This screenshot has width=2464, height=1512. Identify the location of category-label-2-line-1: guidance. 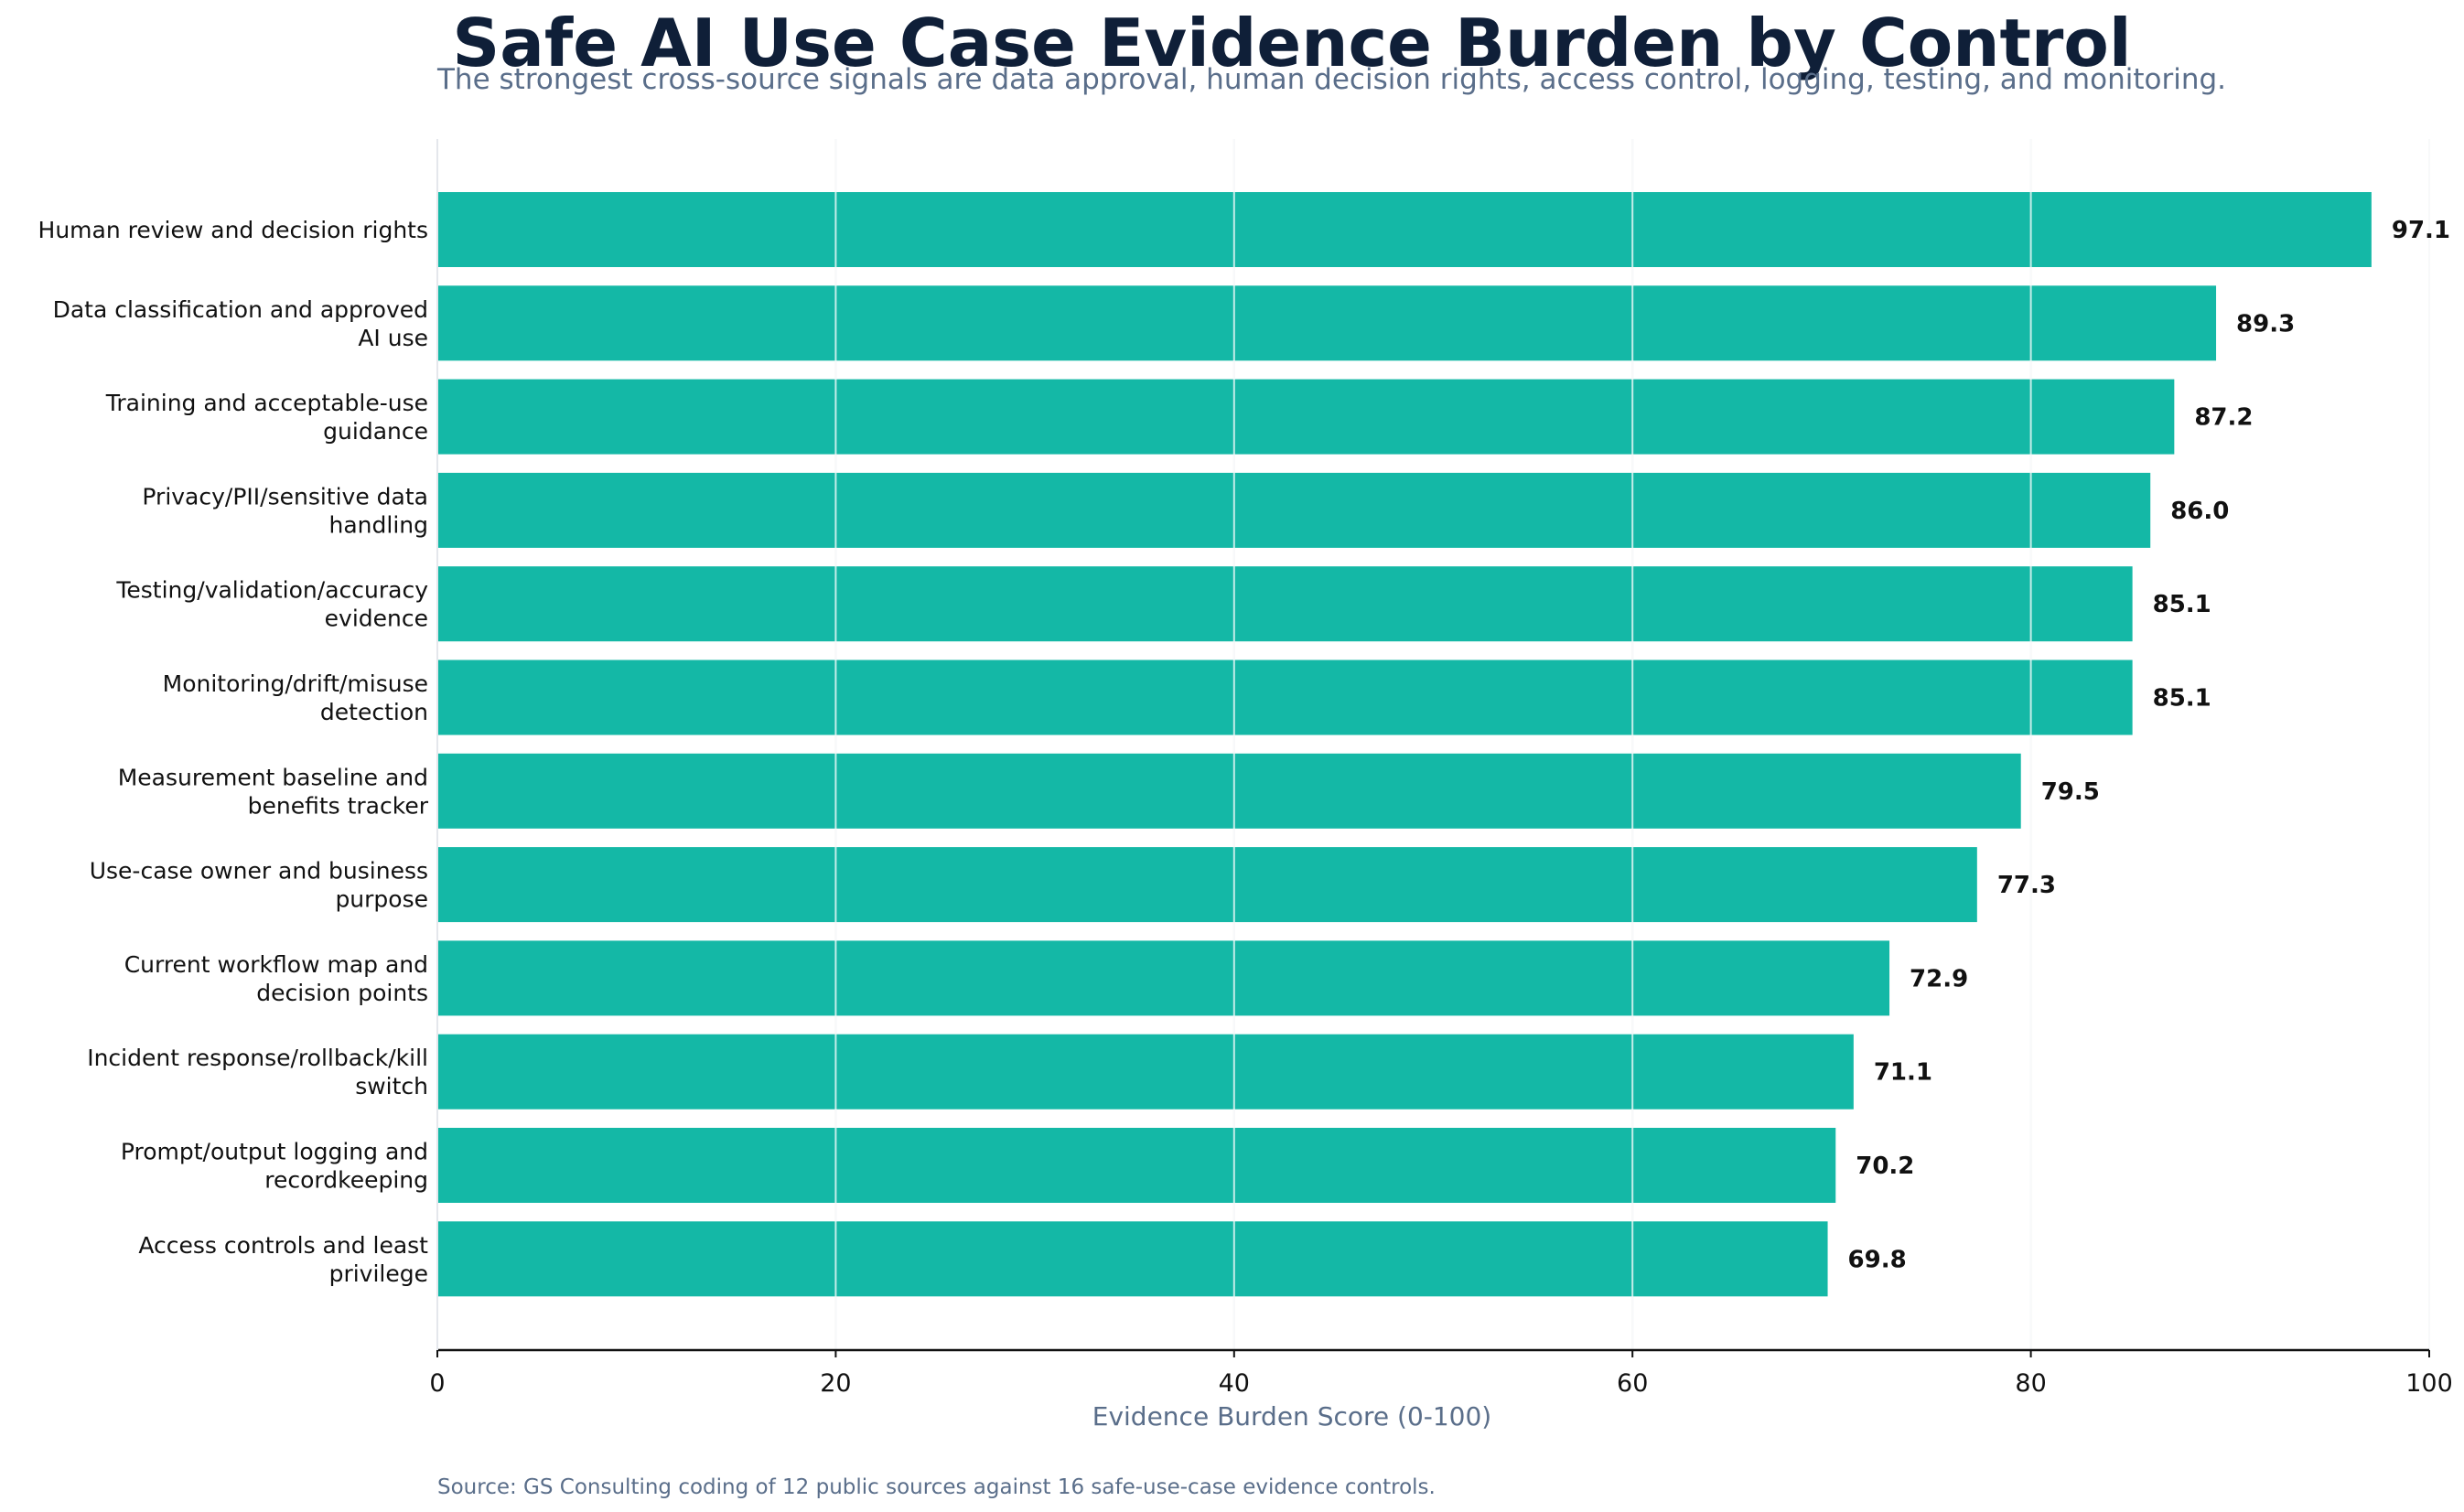
(376, 431).